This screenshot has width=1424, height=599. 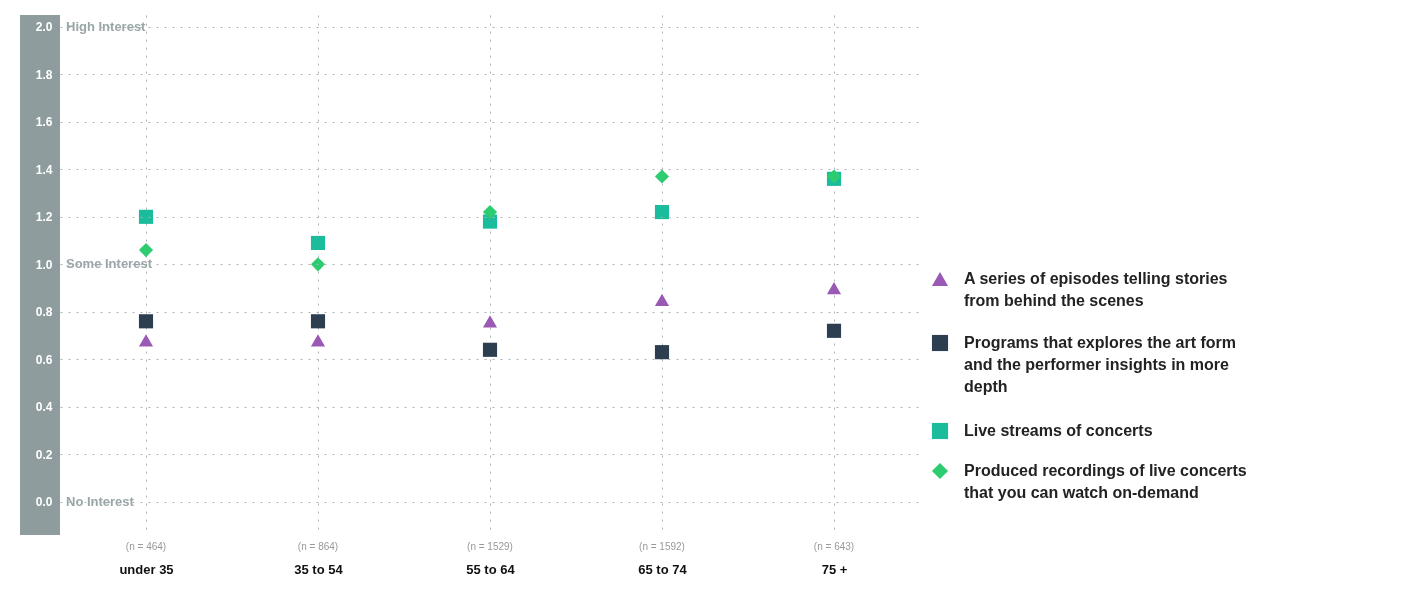 I want to click on annotation: High Interest, so click(x=106, y=26).